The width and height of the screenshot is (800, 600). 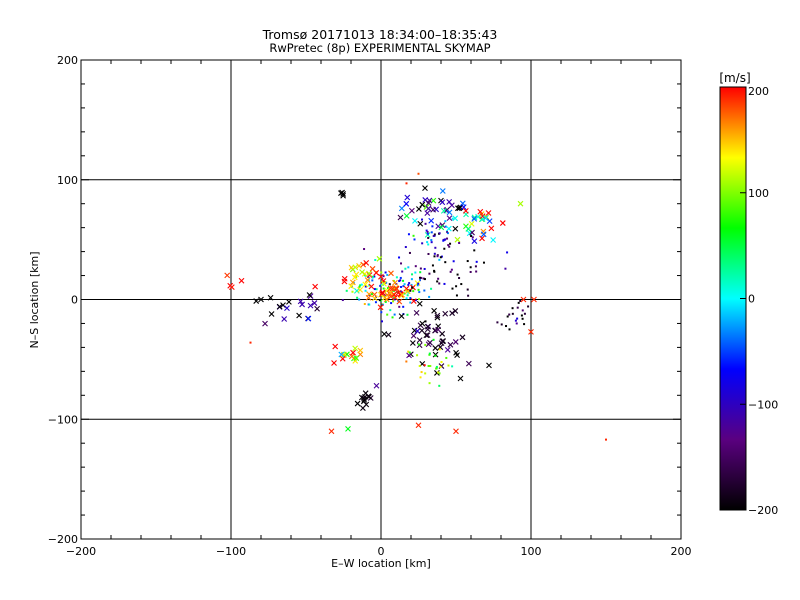 I want to click on colorbar-tick-label: 0, so click(x=751, y=299).